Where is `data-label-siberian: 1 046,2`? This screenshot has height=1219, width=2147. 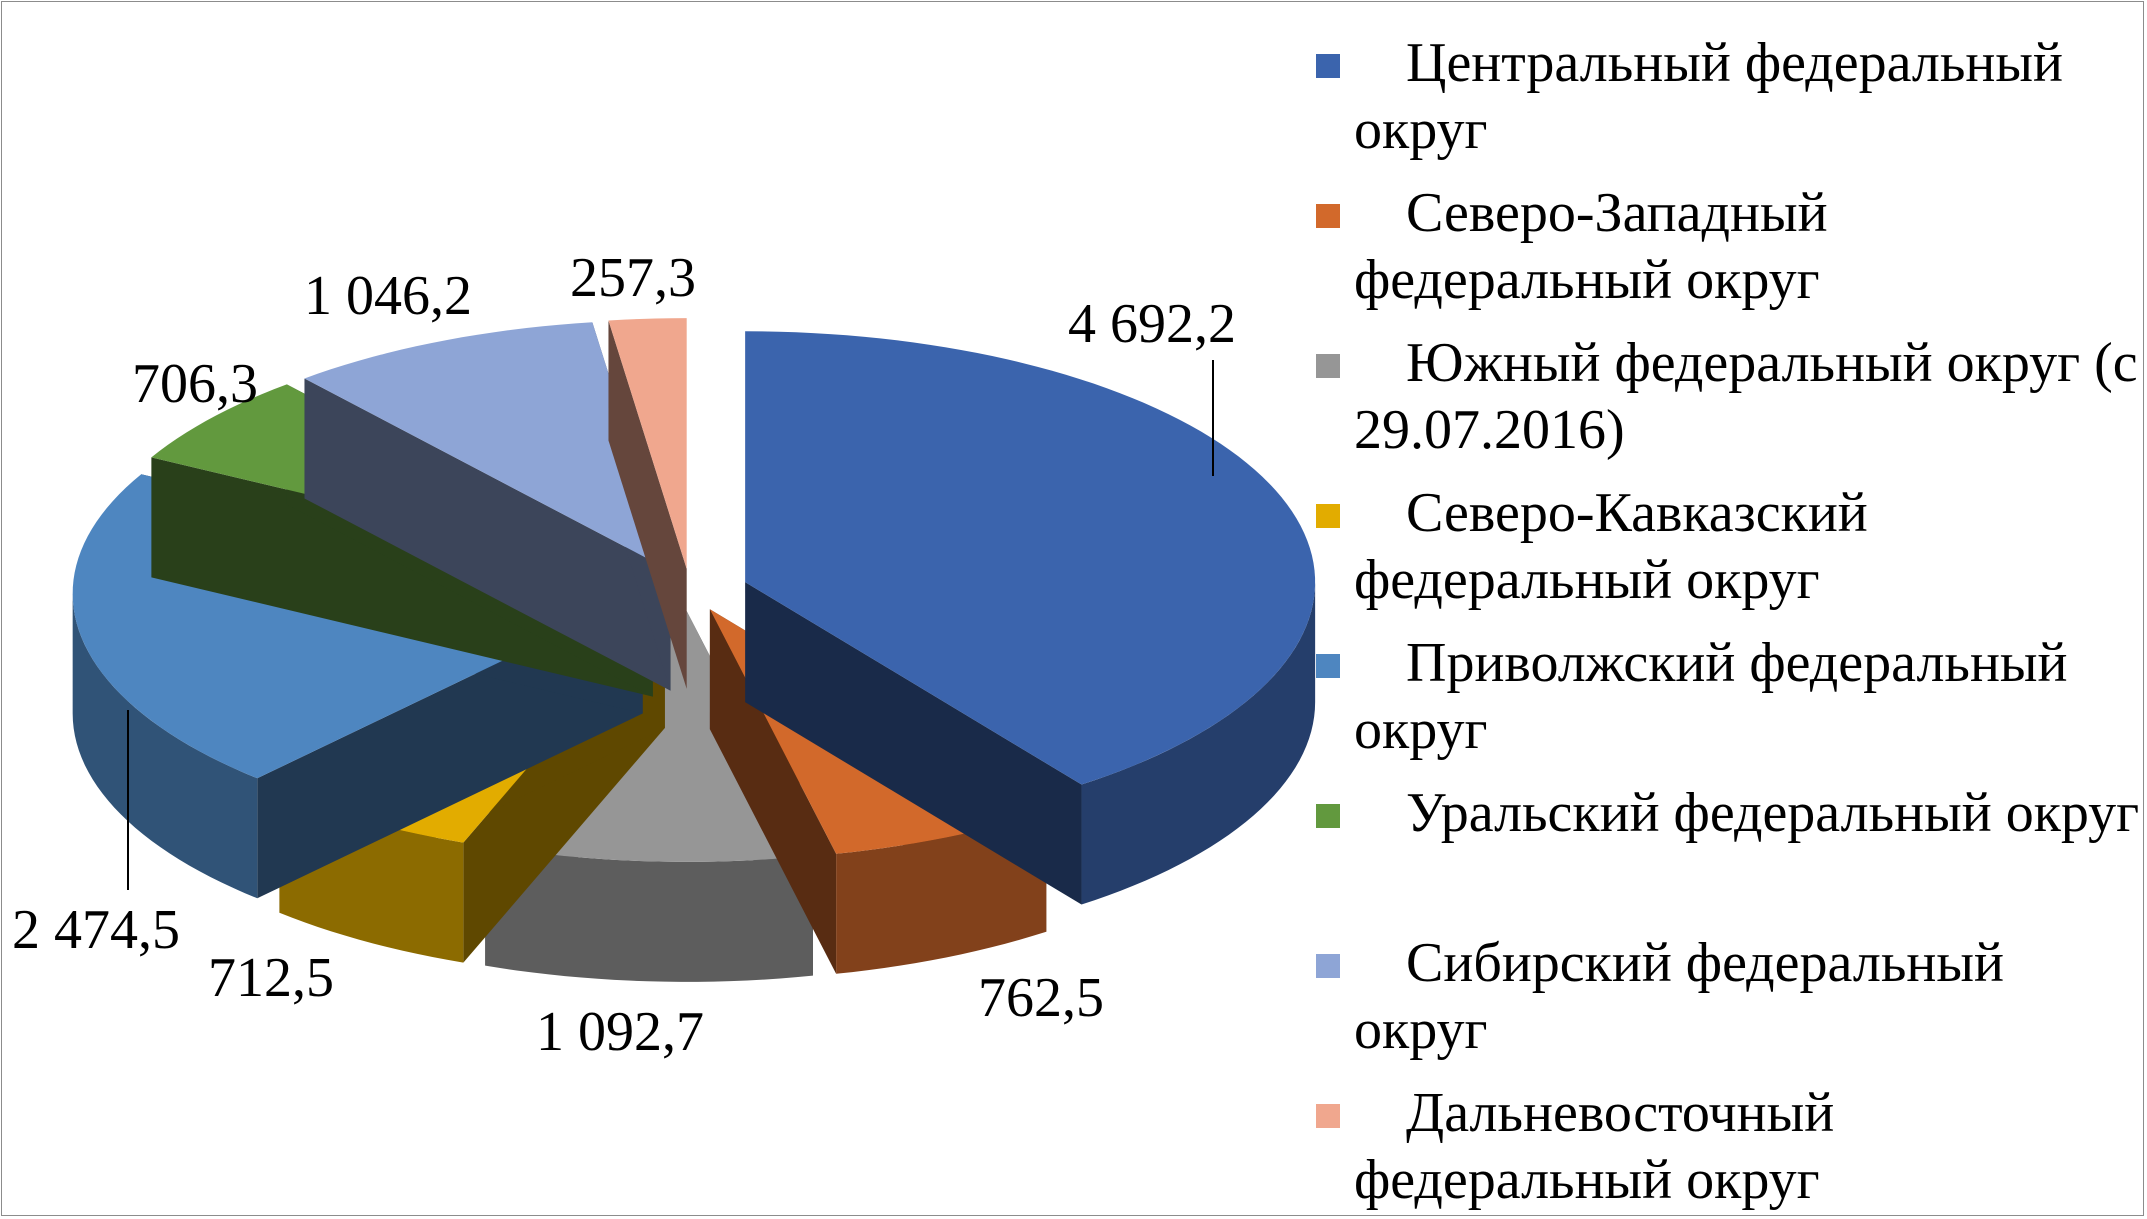 data-label-siberian: 1 046,2 is located at coordinates (388, 296).